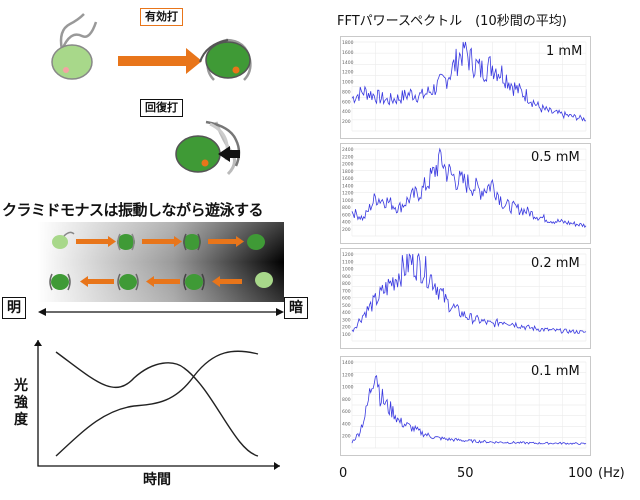 The image size is (640, 500). I want to click on stroke-diagram, so click(151, 94).